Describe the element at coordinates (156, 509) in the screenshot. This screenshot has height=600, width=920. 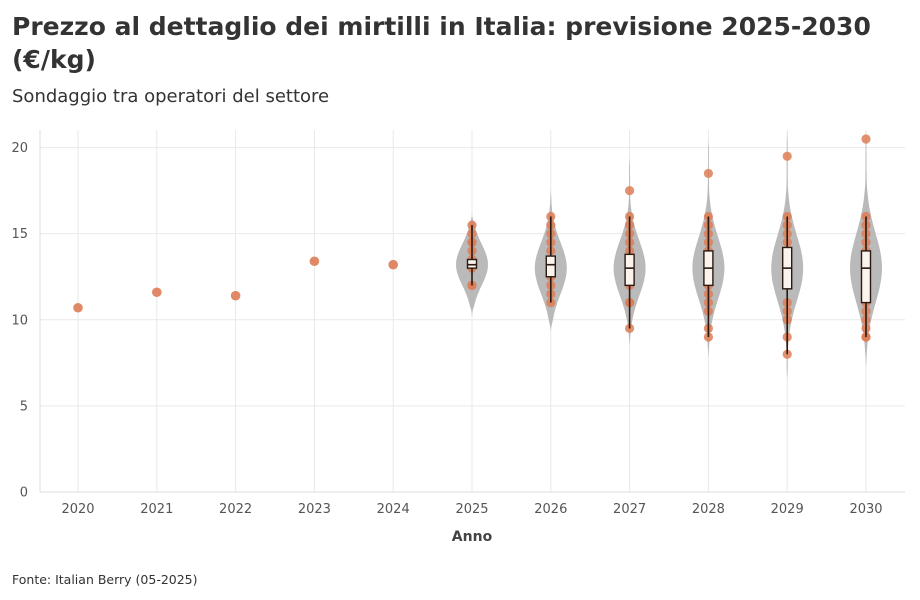
I see `x-tick-label: 2021` at that location.